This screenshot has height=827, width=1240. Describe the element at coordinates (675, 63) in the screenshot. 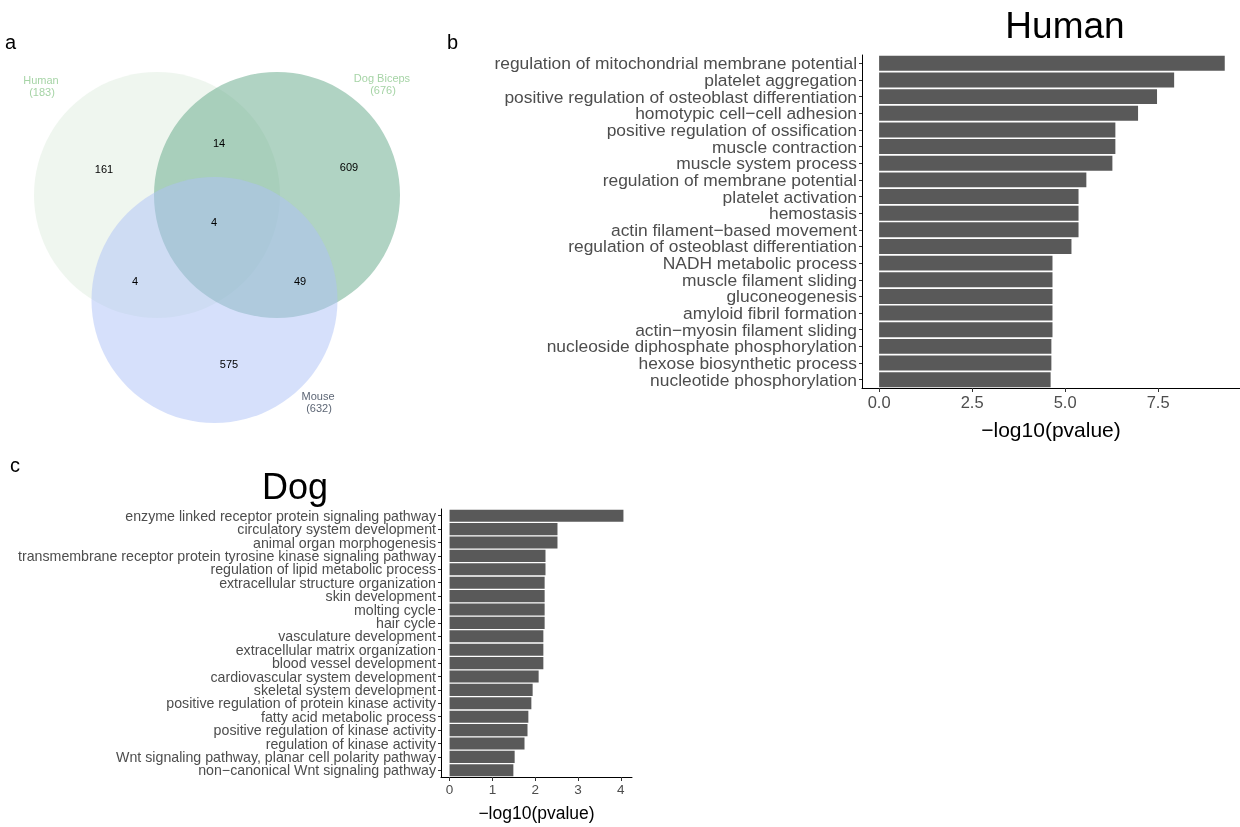

I see `y-tick-label: regulation of mitochondrial membrane potential` at that location.